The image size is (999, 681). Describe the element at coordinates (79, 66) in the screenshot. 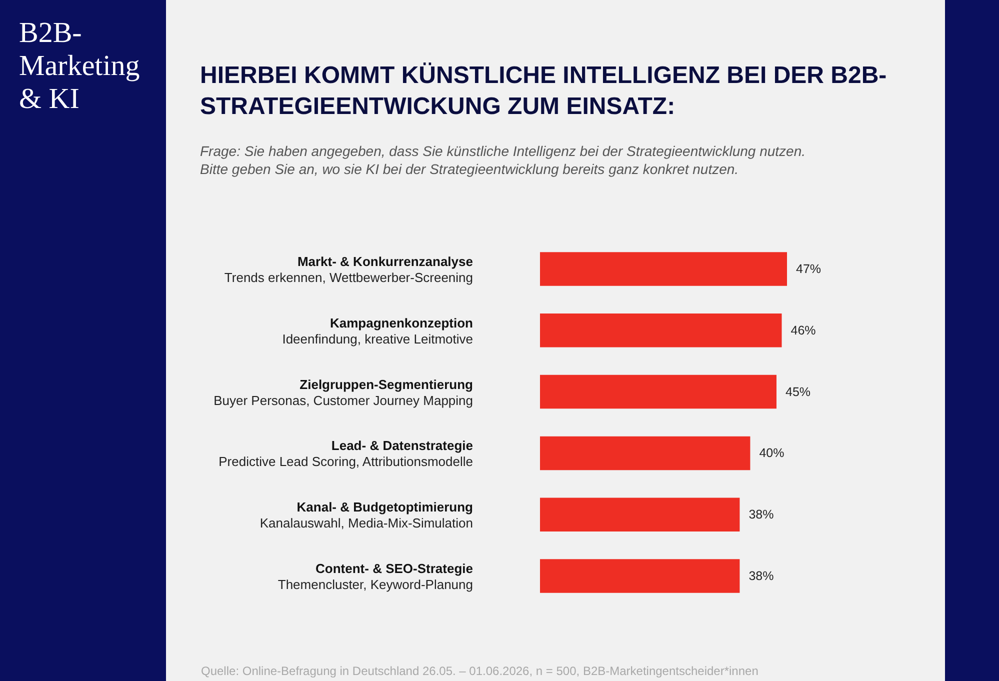

I see `text: B2B-Marketing & KI` at that location.